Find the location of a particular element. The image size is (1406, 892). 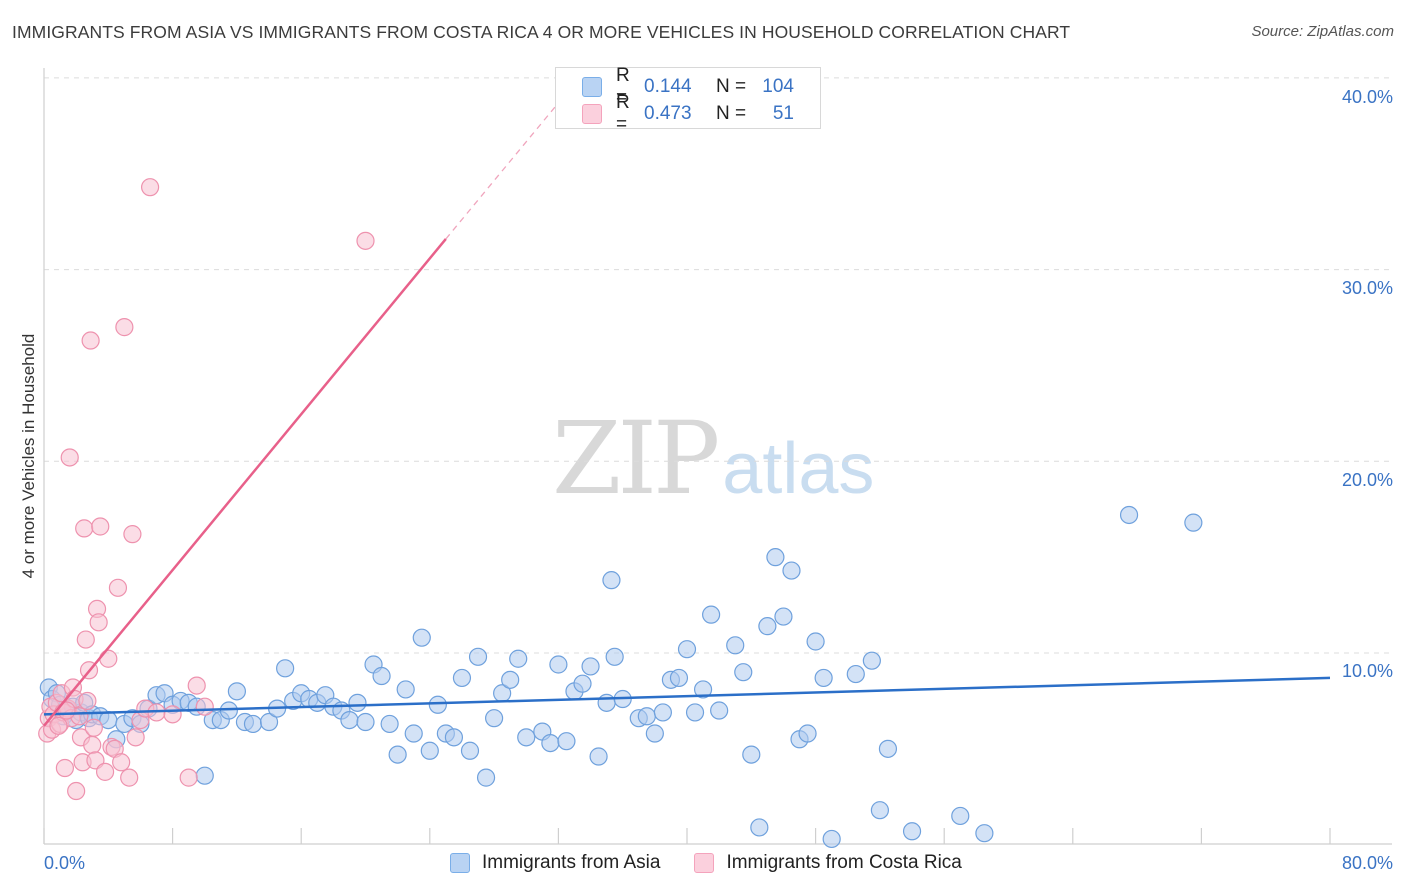

x-tick-label: 80.0% is located at coordinates (1367, 863).